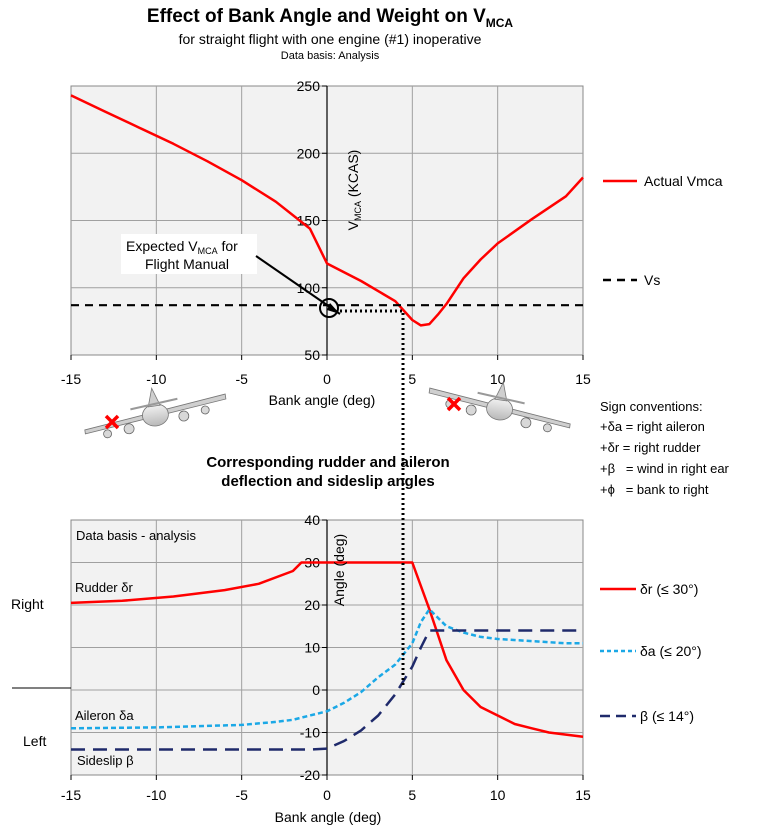  Describe the element at coordinates (104, 715) in the screenshot. I see `aileron-curve-label: Aileron δa` at that location.